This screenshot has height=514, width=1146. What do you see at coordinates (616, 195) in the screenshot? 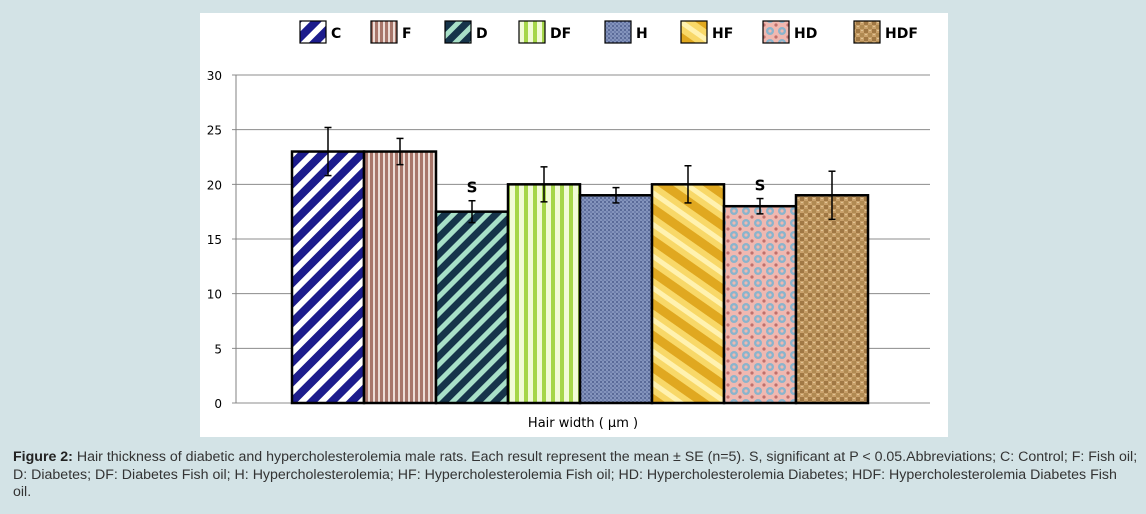
I see `error-bar-h` at bounding box center [616, 195].